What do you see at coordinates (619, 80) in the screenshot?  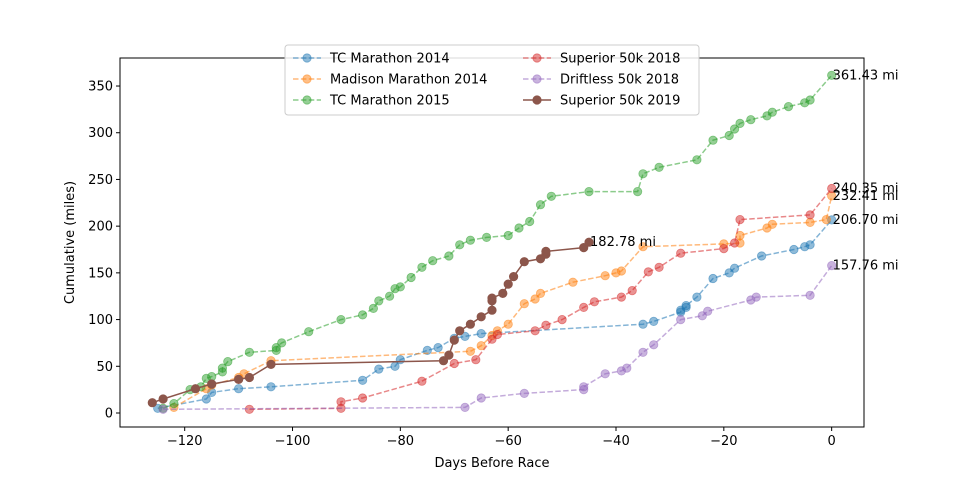 I see `legend-label: Driftless 50k 2018` at bounding box center [619, 80].